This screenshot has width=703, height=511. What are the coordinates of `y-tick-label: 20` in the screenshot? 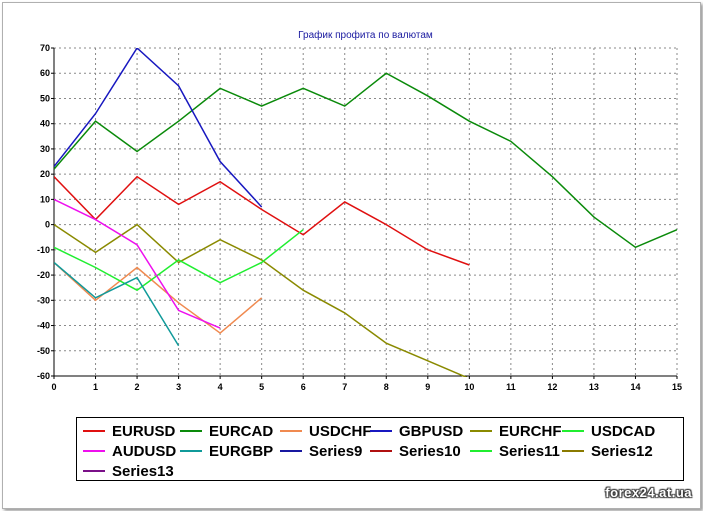 It's located at (45, 174).